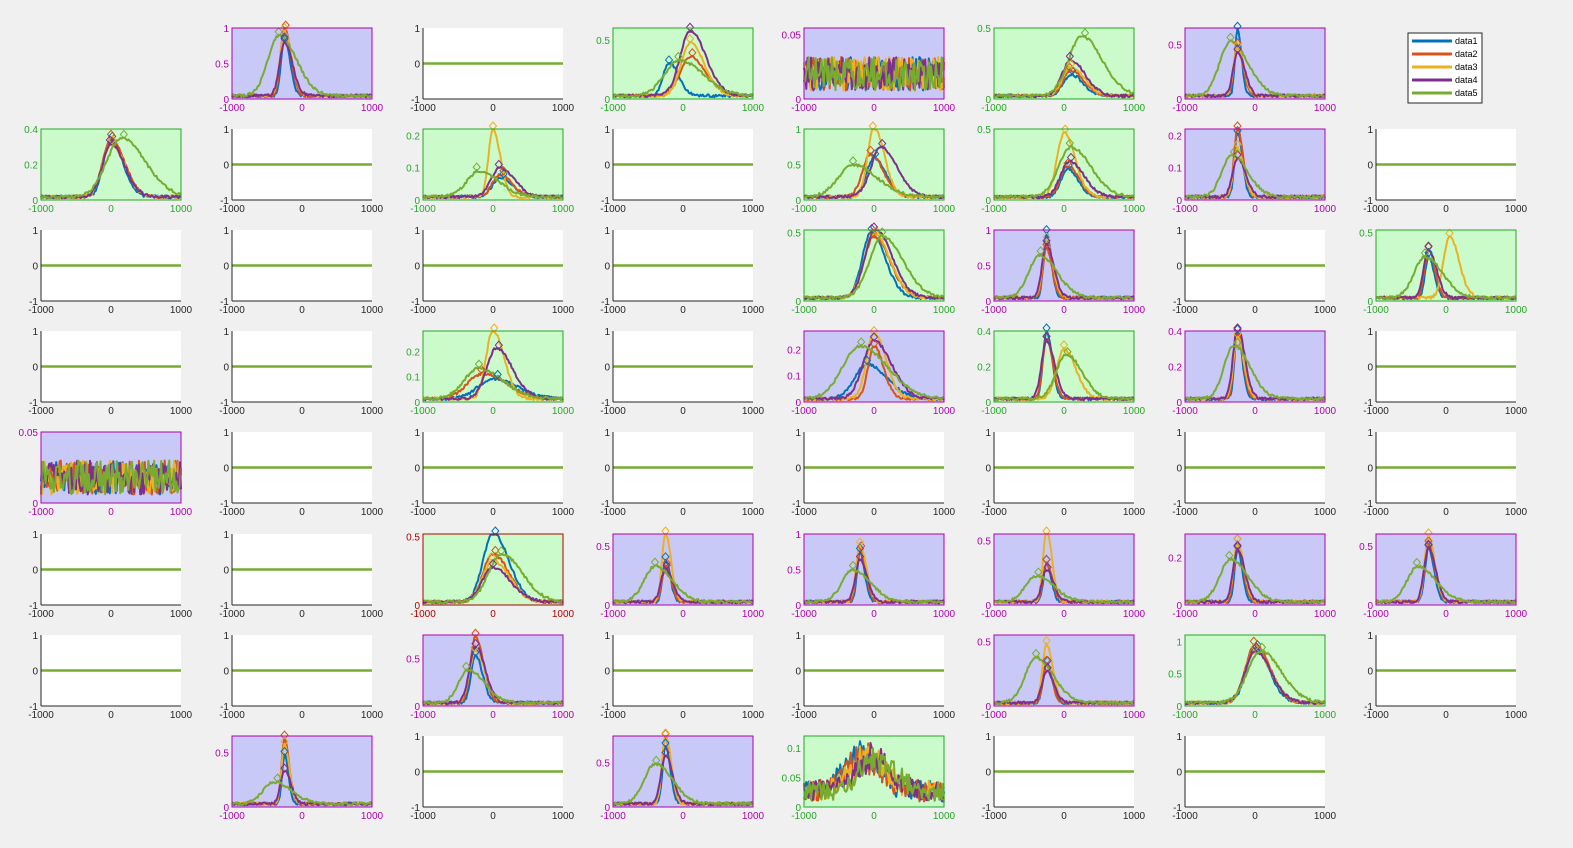 This screenshot has height=848, width=1573. What do you see at coordinates (413, 378) in the screenshot?
I see `y-tick-label: 0.1` at bounding box center [413, 378].